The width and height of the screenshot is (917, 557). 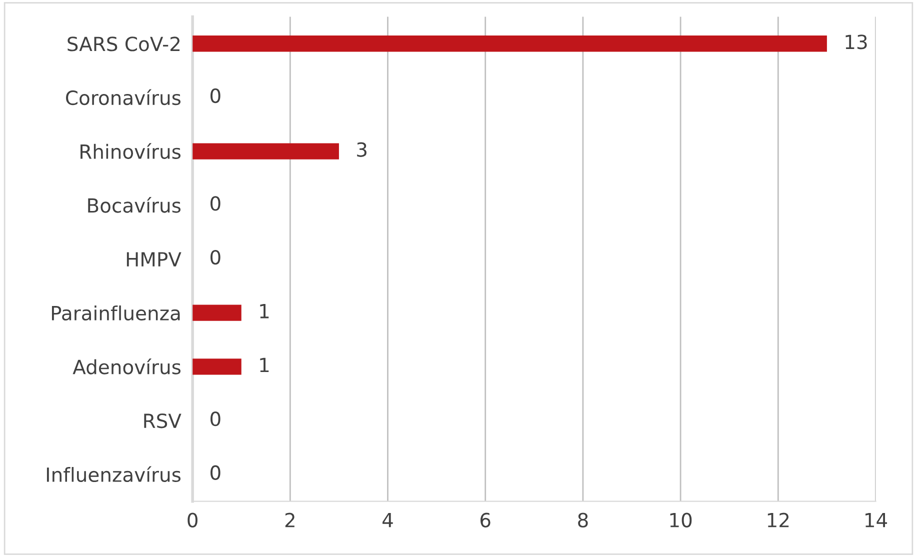 What do you see at coordinates (154, 259) in the screenshot?
I see `y-tick-label: HMPV` at bounding box center [154, 259].